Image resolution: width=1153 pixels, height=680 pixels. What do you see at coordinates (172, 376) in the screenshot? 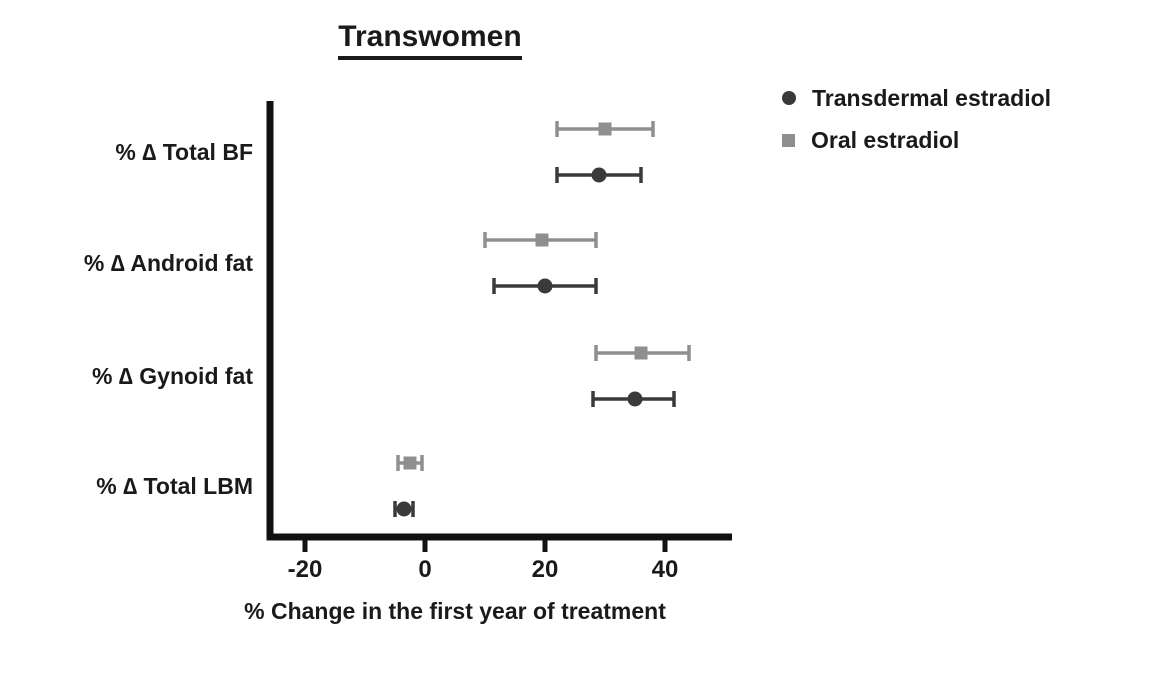
I see `category-label: % ∆ Gynoid fat` at bounding box center [172, 376].